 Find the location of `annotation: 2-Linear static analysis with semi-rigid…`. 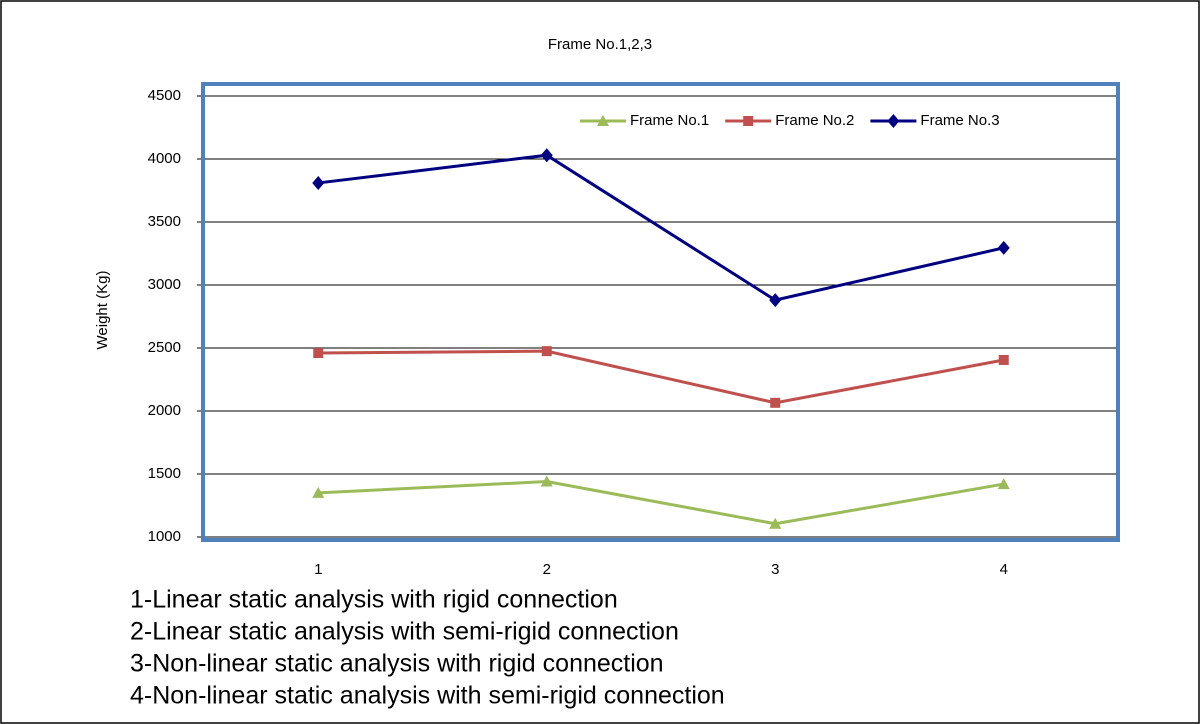

annotation: 2-Linear static analysis with semi-rigid… is located at coordinates (404, 632).